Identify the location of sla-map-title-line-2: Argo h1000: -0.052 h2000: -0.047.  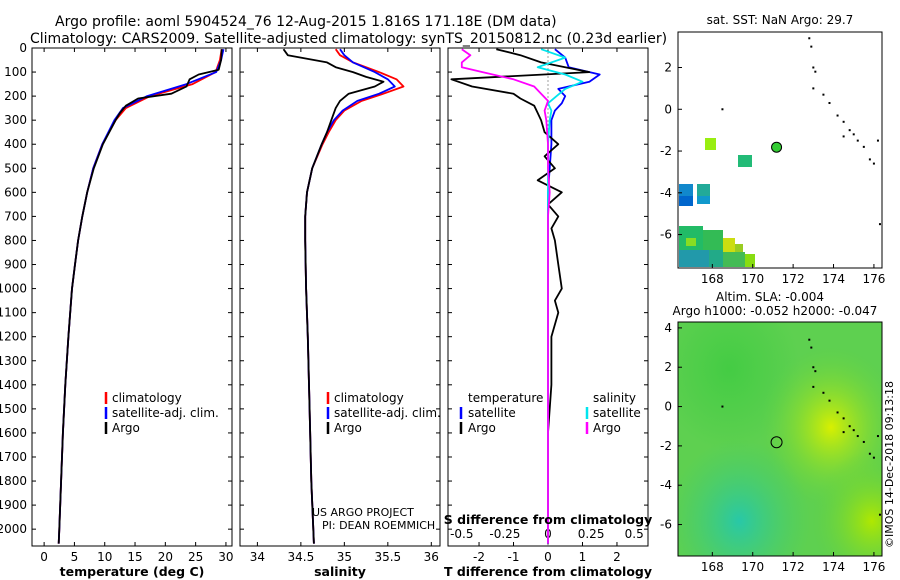
(775, 311).